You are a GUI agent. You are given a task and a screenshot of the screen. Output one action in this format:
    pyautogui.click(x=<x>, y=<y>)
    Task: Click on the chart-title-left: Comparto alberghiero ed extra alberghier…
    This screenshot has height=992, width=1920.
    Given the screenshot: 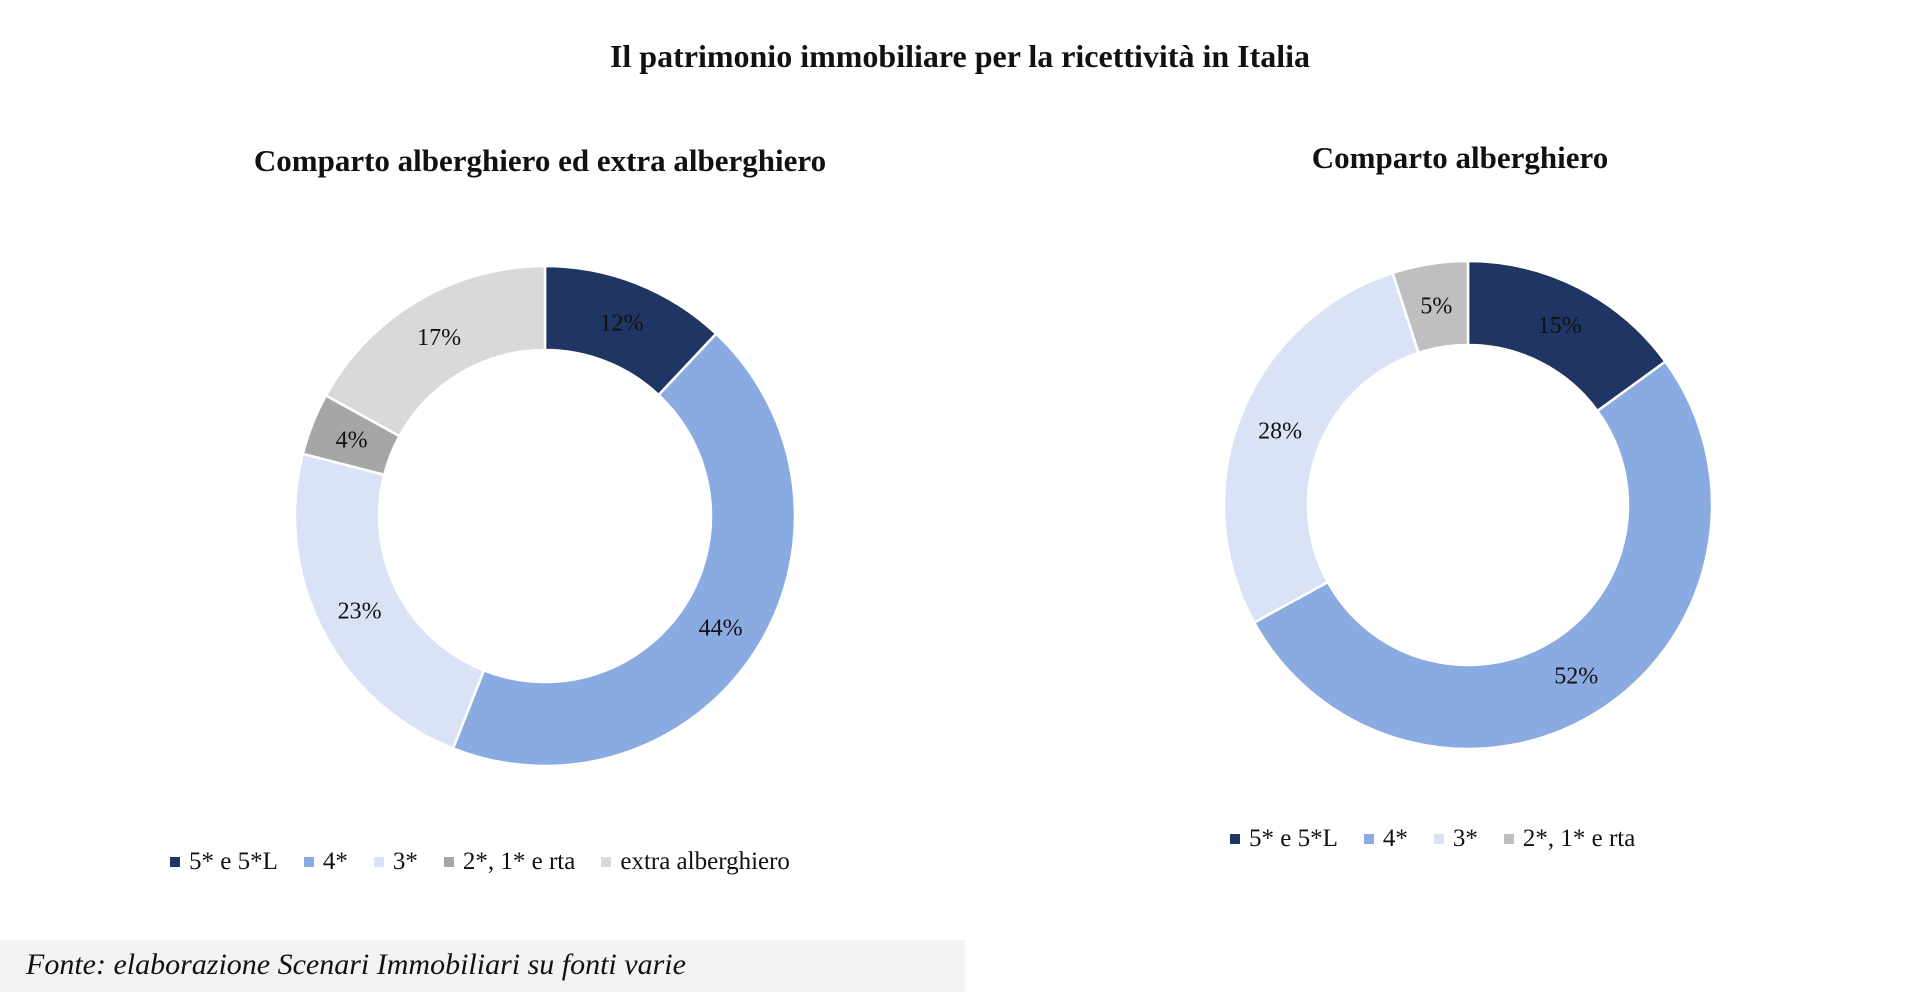 What is the action you would take?
    pyautogui.click(x=540, y=160)
    